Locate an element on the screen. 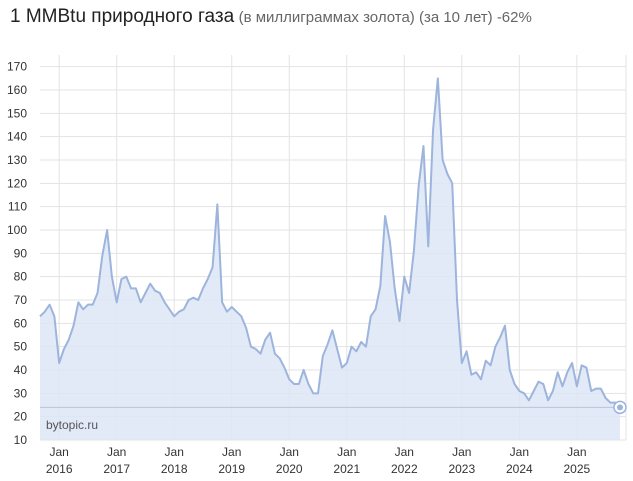 This screenshot has height=481, width=633. x-tick-year: 2018 is located at coordinates (174, 469).